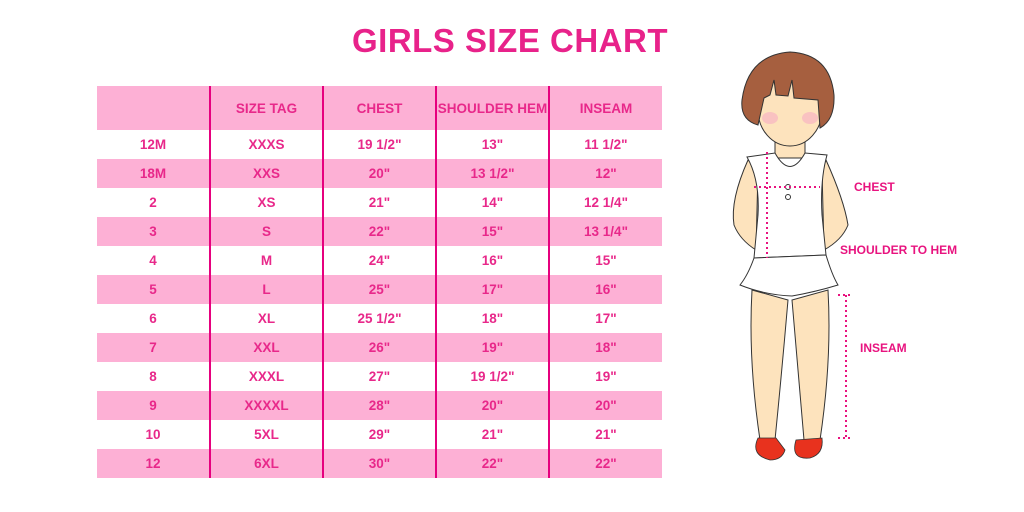  Describe the element at coordinates (605, 108) in the screenshot. I see `column-header: INSEAM` at that location.